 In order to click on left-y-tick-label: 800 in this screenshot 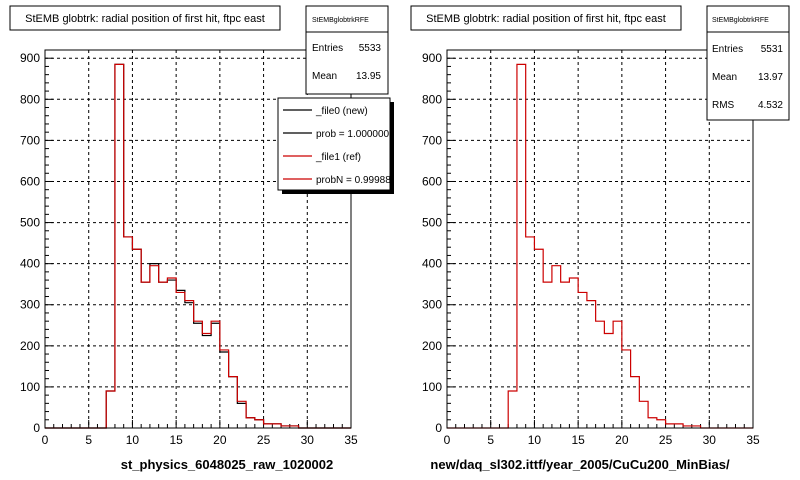, I will do `click(30, 99)`.